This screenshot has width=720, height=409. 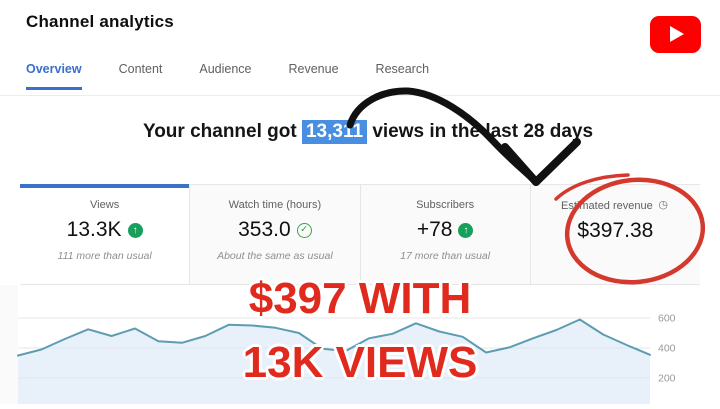 I want to click on card-revenue-value: $397.38, so click(x=615, y=230).